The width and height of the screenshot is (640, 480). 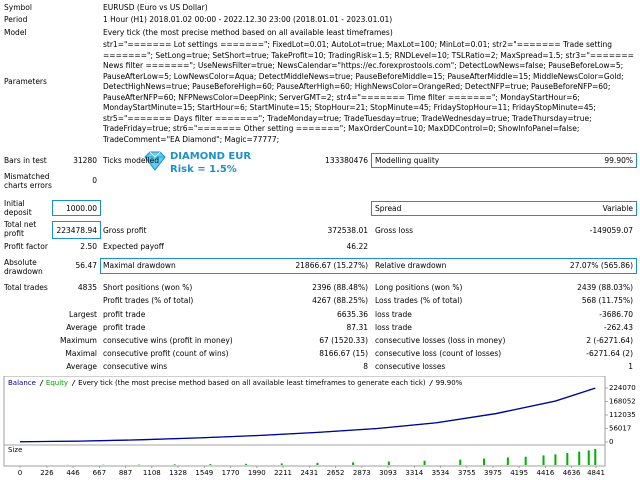 I want to click on x-tick-label: 3534, so click(x=441, y=473).